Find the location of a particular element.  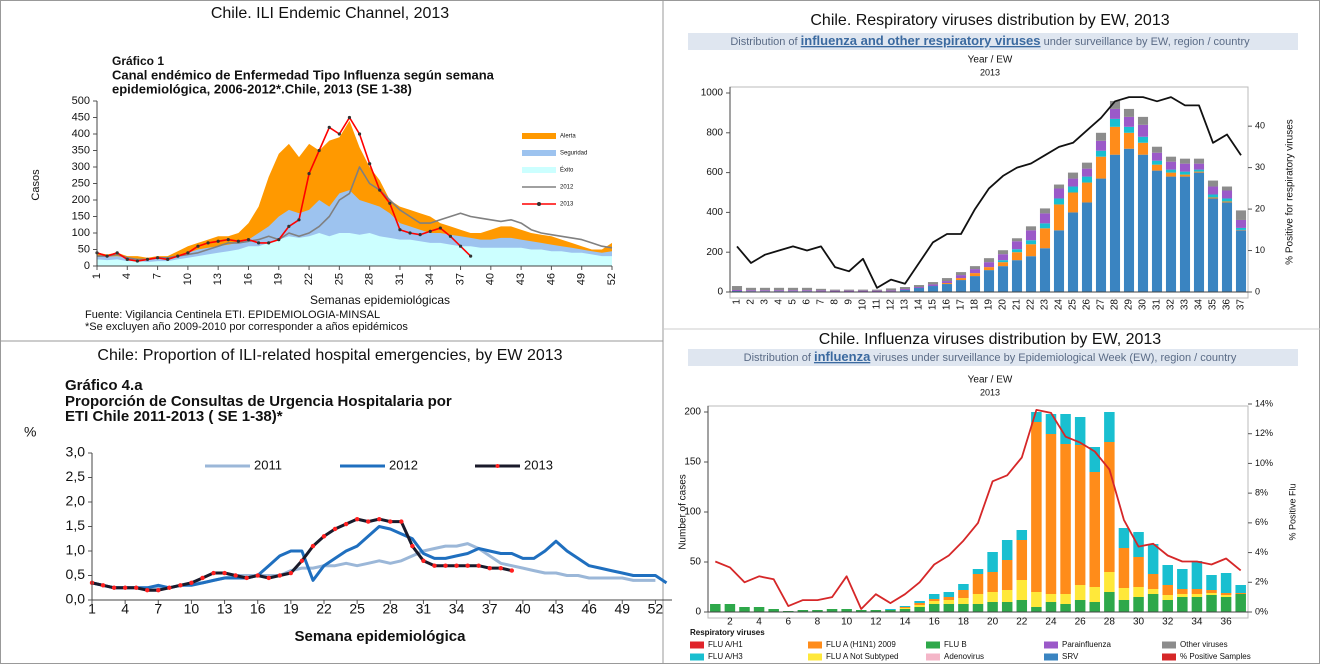

x-tick-label: 34 is located at coordinates (1197, 622).